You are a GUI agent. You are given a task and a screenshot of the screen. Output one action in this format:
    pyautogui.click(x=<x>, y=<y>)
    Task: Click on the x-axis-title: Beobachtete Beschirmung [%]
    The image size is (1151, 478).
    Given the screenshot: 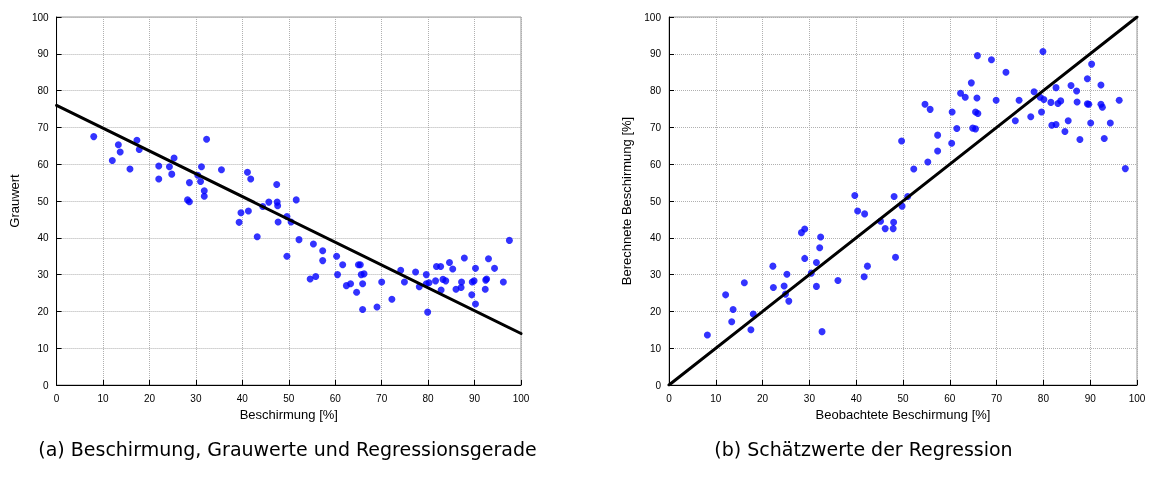 What is the action you would take?
    pyautogui.click(x=903, y=414)
    